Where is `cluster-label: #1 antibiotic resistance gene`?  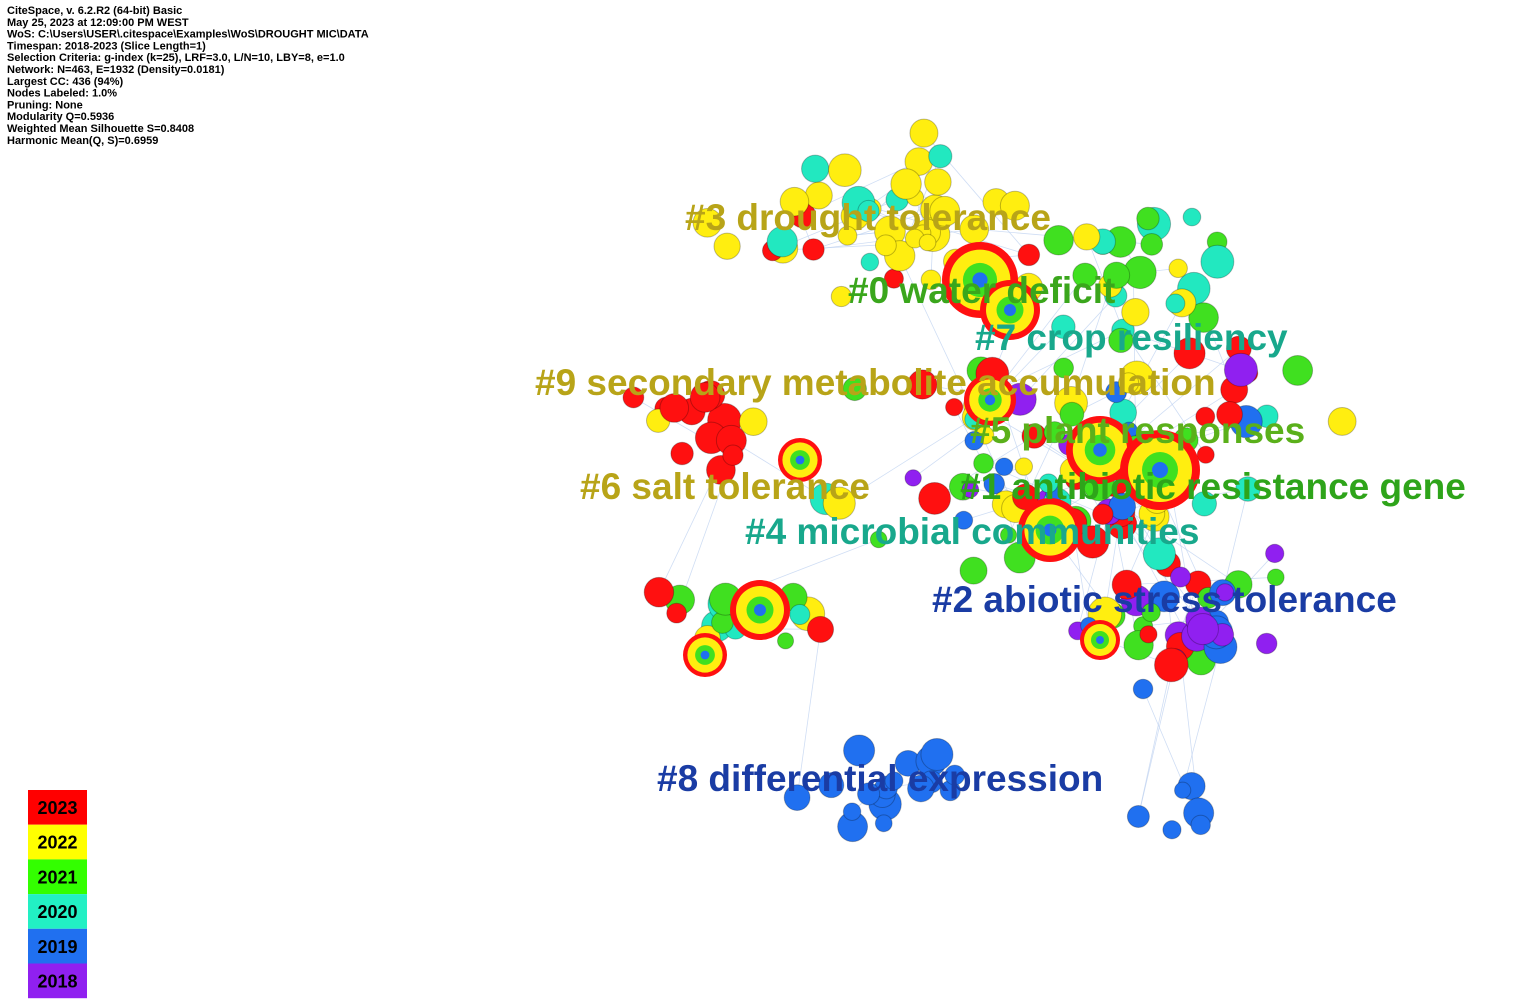 cluster-label: #1 antibiotic resistance gene is located at coordinates (1213, 486).